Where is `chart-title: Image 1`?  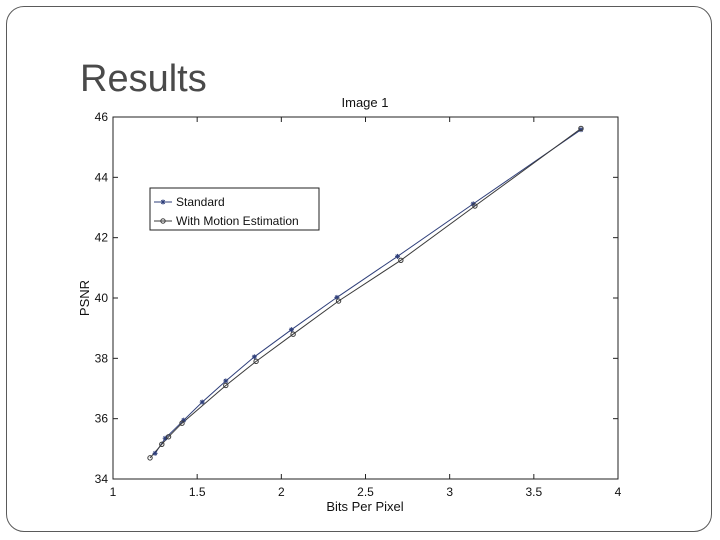
chart-title: Image 1 is located at coordinates (365, 102).